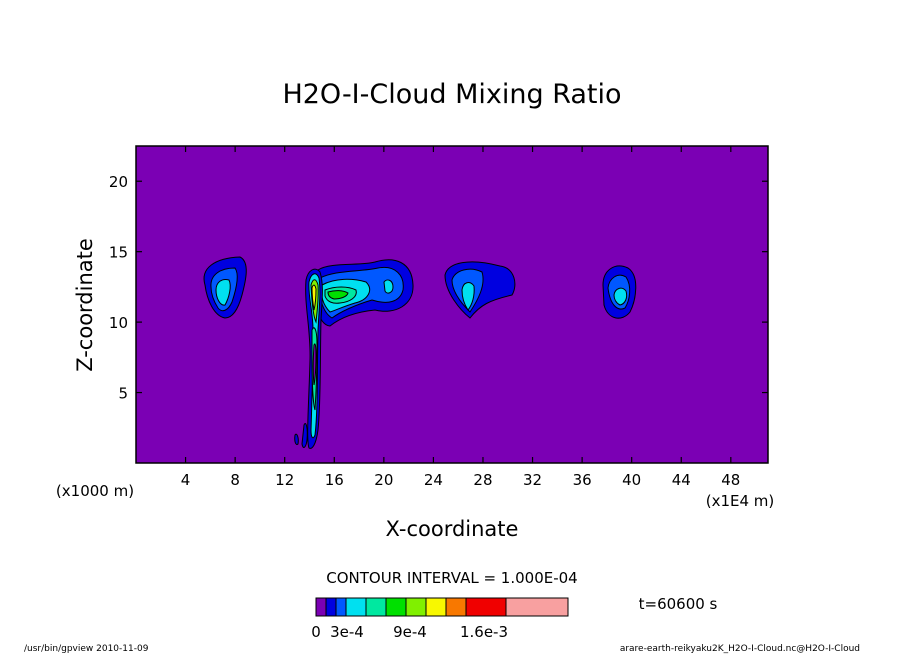  Describe the element at coordinates (123, 394) in the screenshot. I see `y-tick-label: 5` at that location.